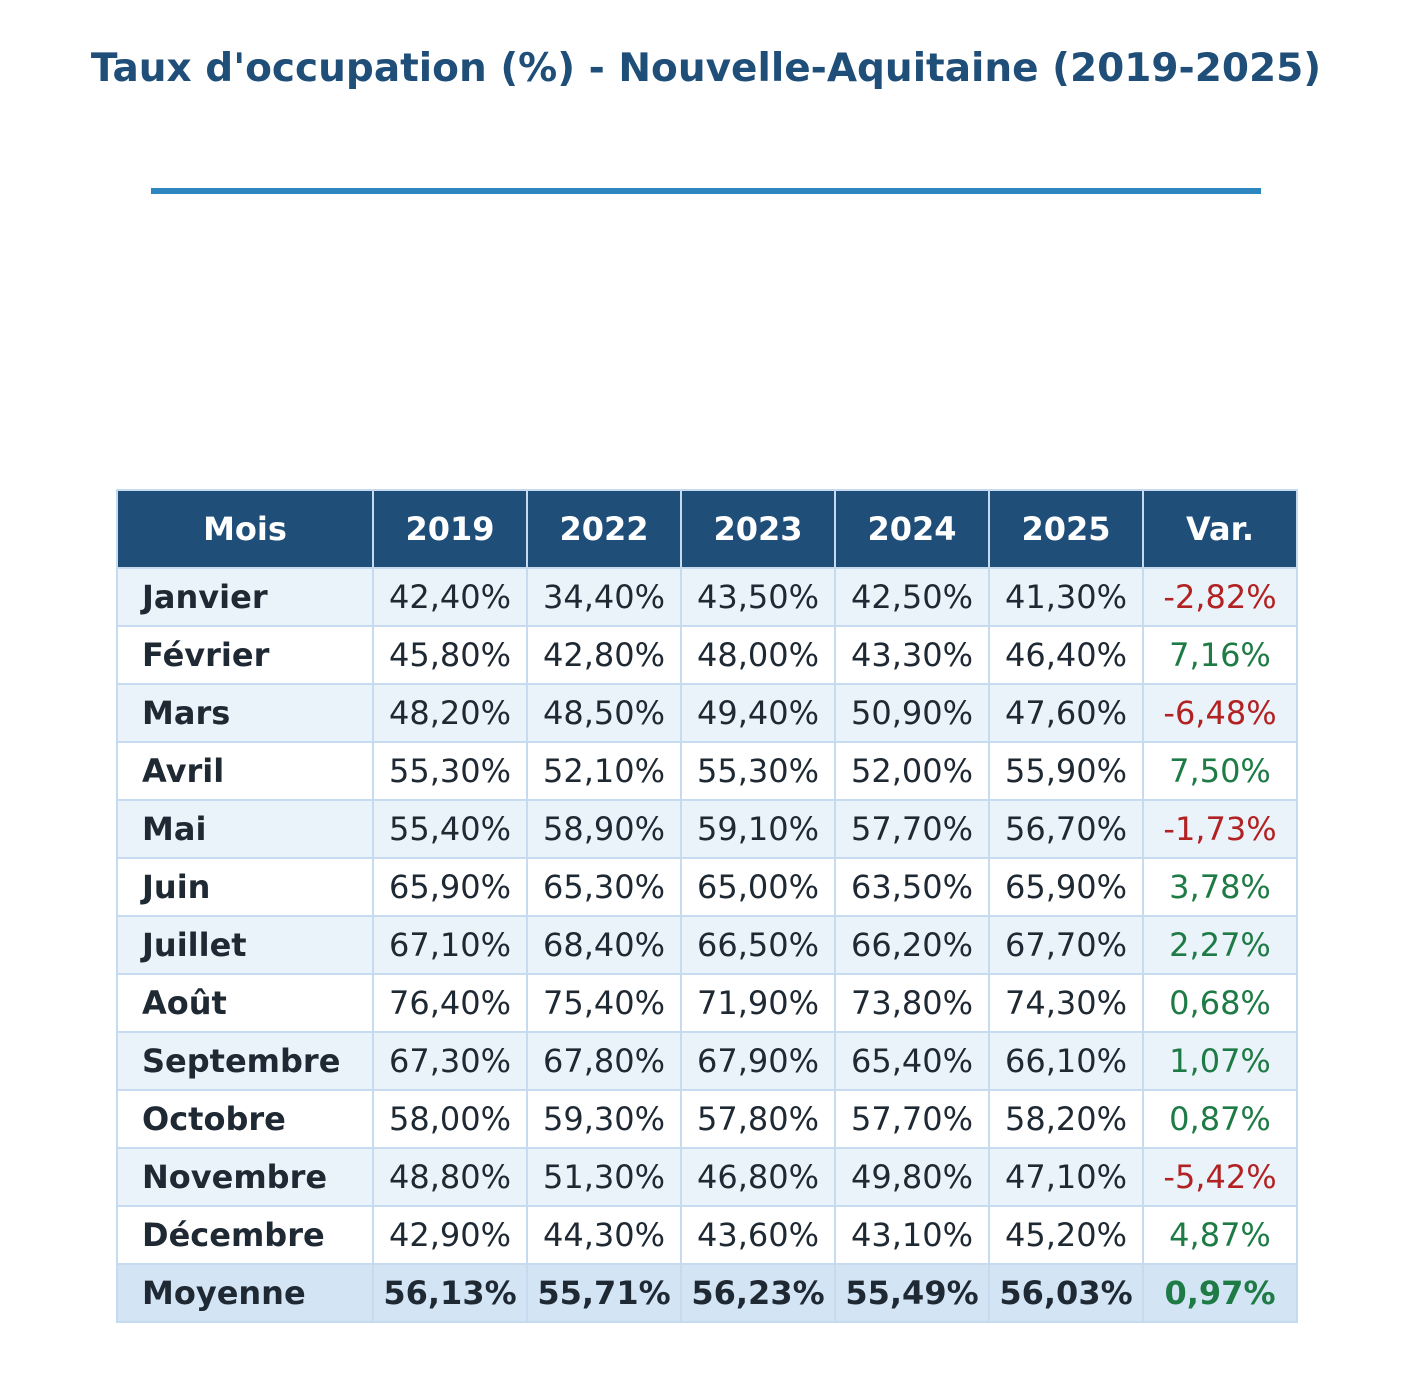  Describe the element at coordinates (1066, 1177) in the screenshot. I see `value-cell: 47,10%` at that location.